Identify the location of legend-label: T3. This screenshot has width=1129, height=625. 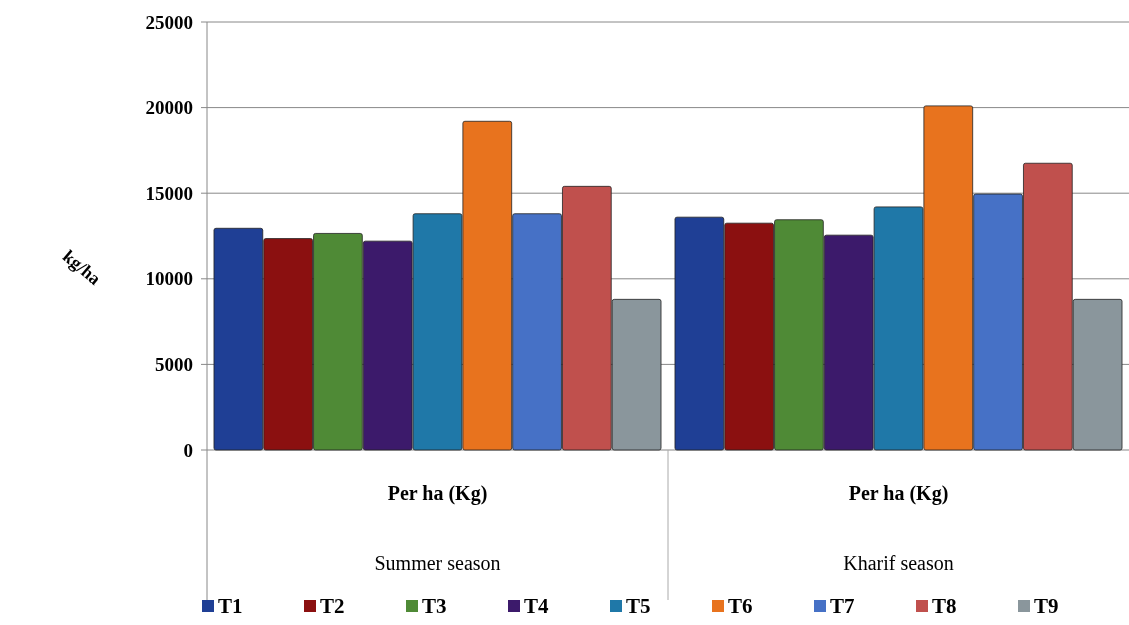
(434, 606).